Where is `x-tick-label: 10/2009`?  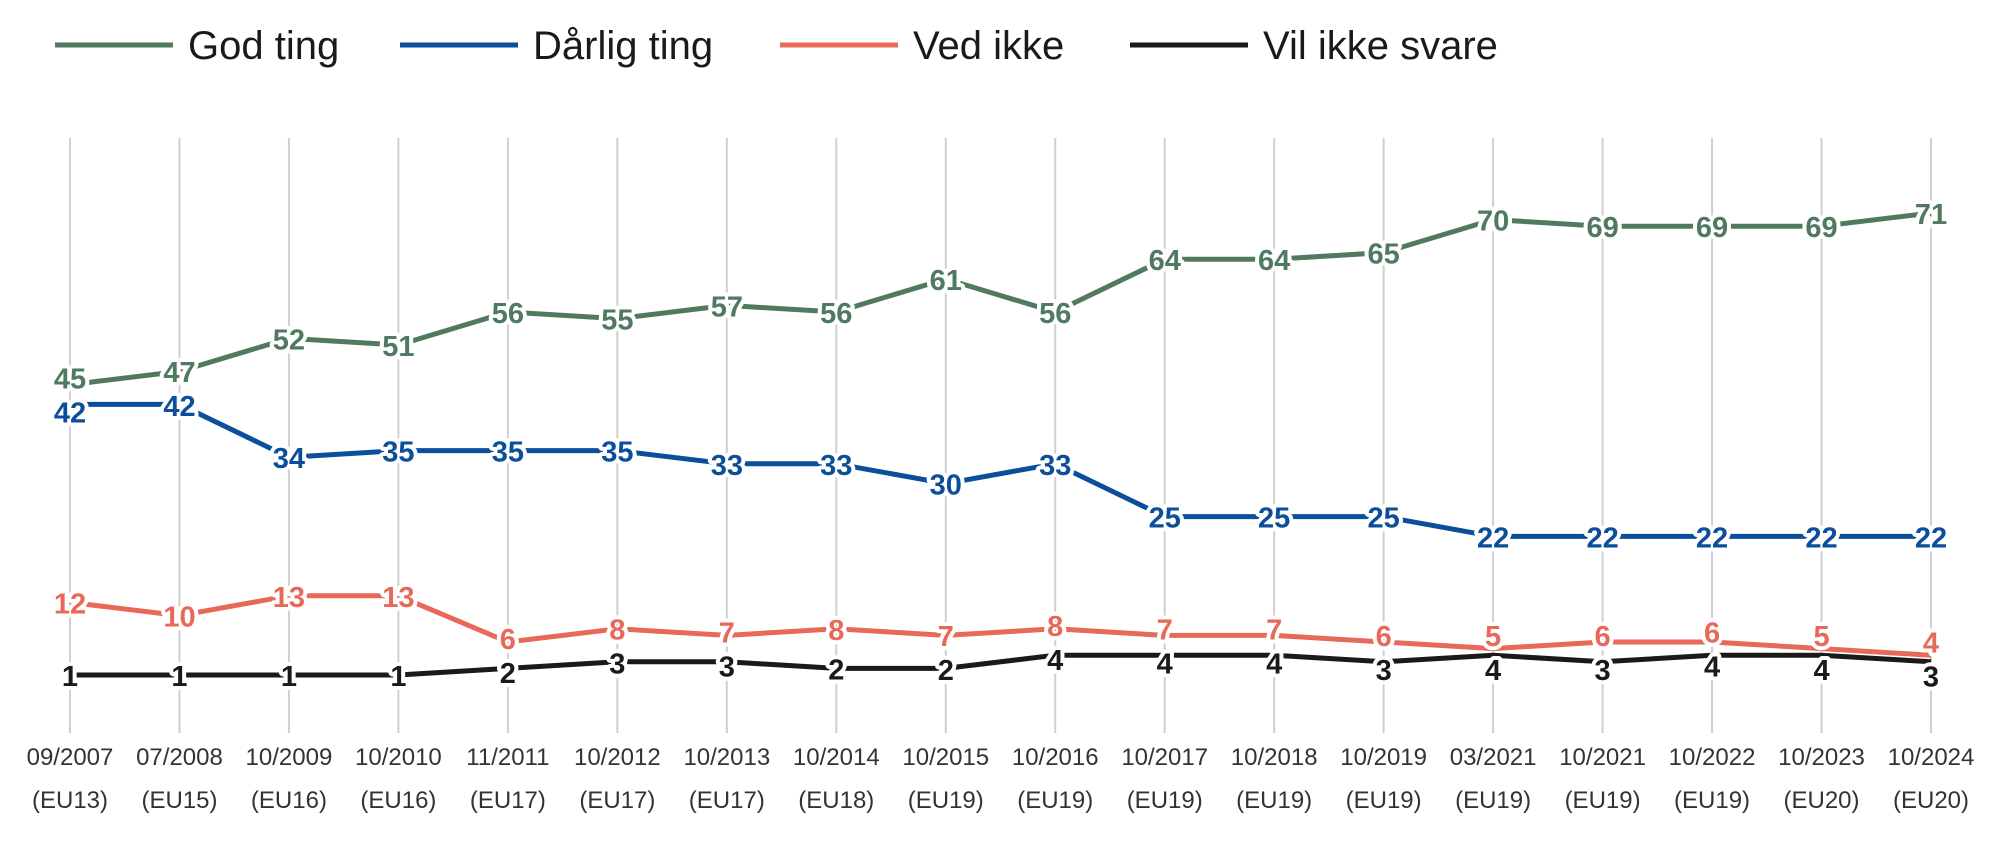 x-tick-label: 10/2009 is located at coordinates (289, 757).